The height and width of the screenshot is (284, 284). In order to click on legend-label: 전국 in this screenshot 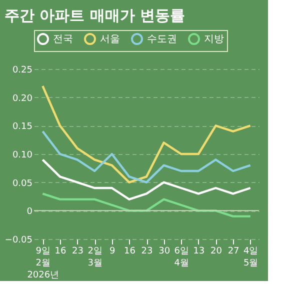, I will do `click(63, 39)`.